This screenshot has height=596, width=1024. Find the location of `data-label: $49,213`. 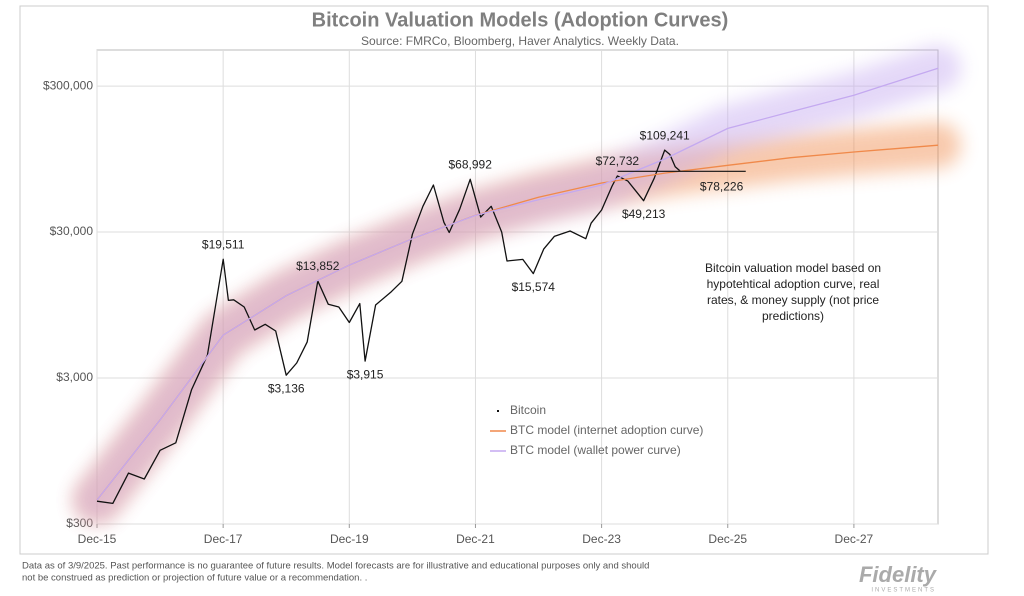

data-label: $49,213 is located at coordinates (644, 214).